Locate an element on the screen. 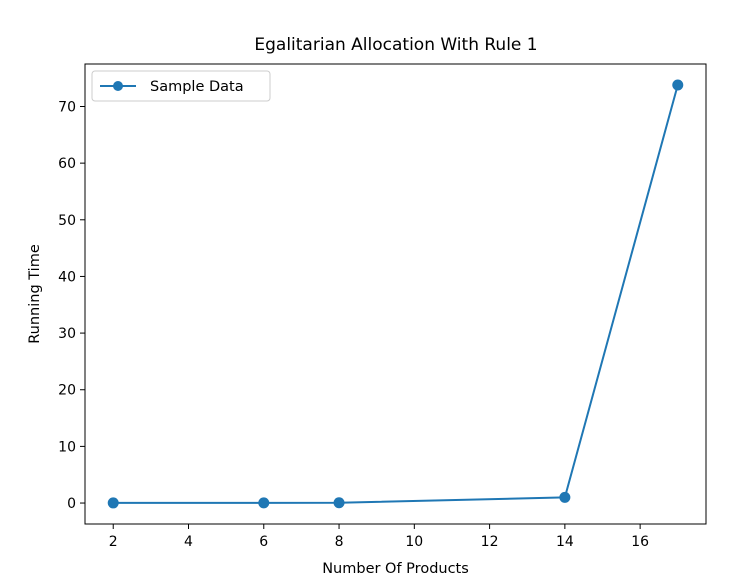 The height and width of the screenshot is (585, 740). x-axis: 2 4 6 8 10 12 14 16 is located at coordinates (379, 537).